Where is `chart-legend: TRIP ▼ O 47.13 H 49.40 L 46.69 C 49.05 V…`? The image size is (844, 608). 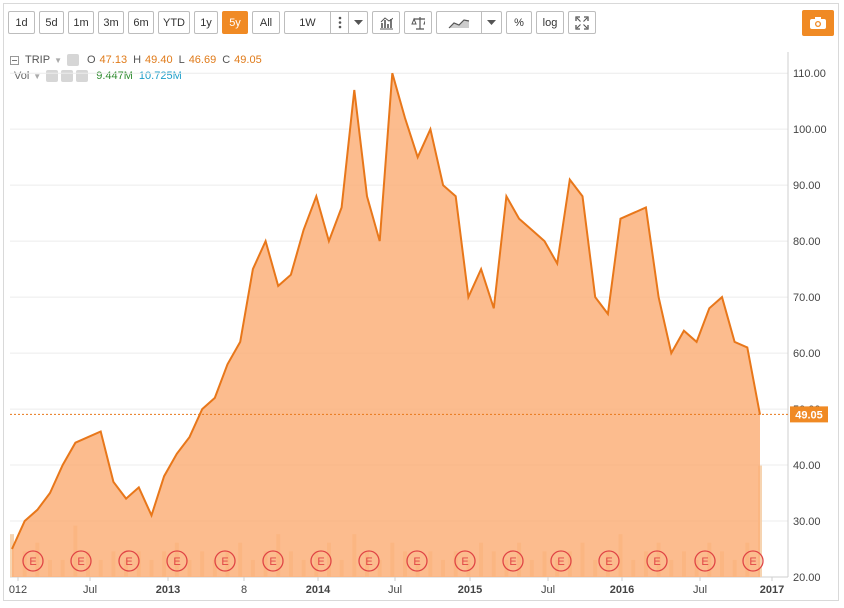 chart-legend: TRIP ▼ O 47.13 H 49.40 L 46.69 C 49.05 V… is located at coordinates (139, 68).